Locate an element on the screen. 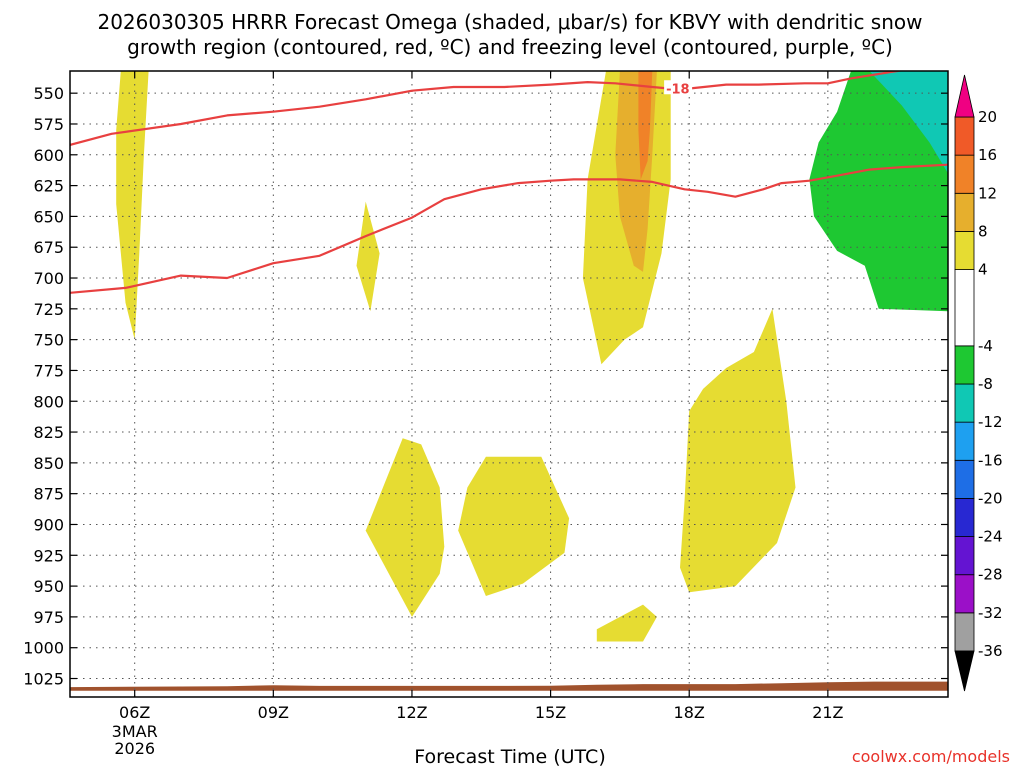 This screenshot has width=1024, height=768. colorbar-tick-label: 12 is located at coordinates (987, 193).